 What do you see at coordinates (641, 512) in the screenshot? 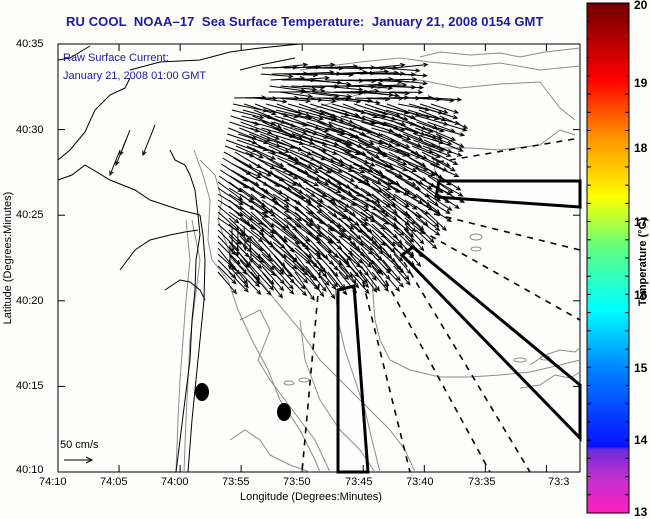
I see `colorbar-tick-label: 13` at bounding box center [641, 512].